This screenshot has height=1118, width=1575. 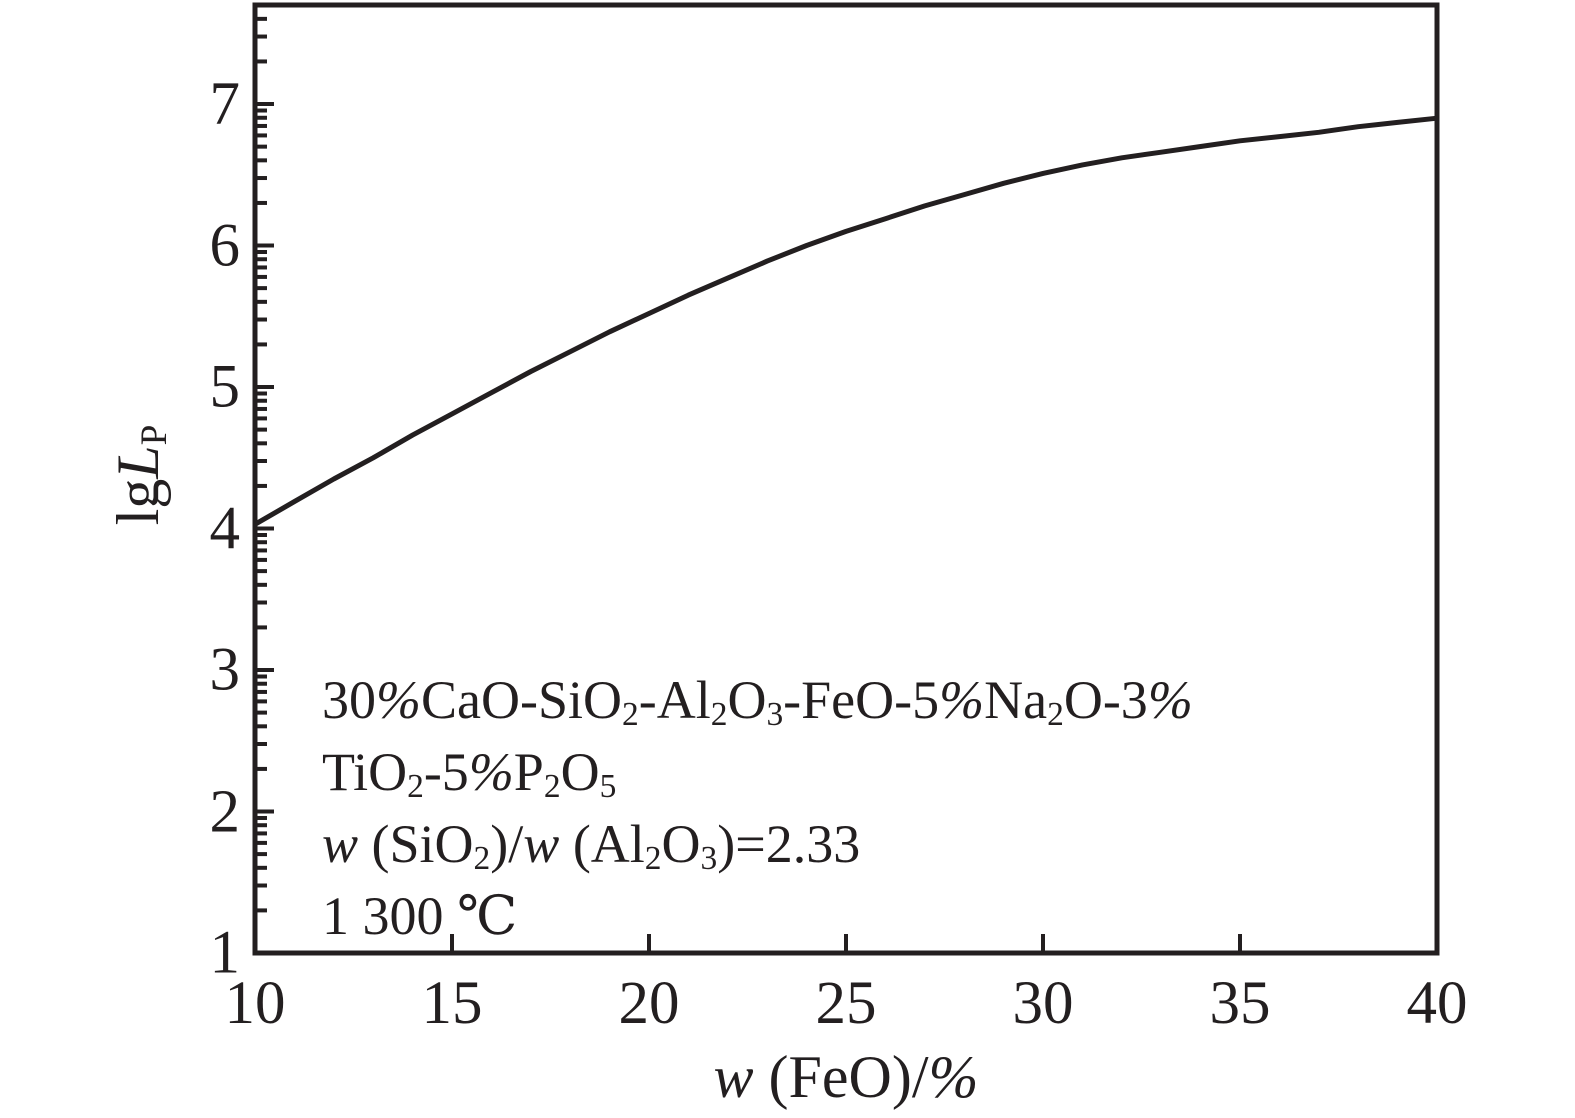 I want to click on text-segment: -FeO-5, so click(x=861, y=700).